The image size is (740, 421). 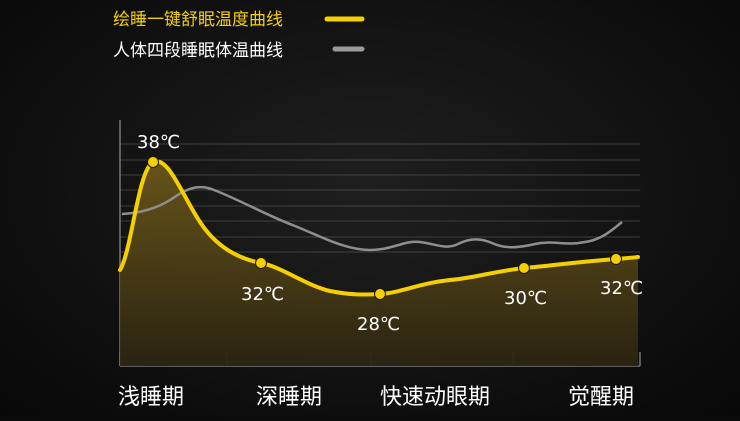 I want to click on legend-label-gray: 人体四段睡眠体温曲线, so click(x=198, y=51).